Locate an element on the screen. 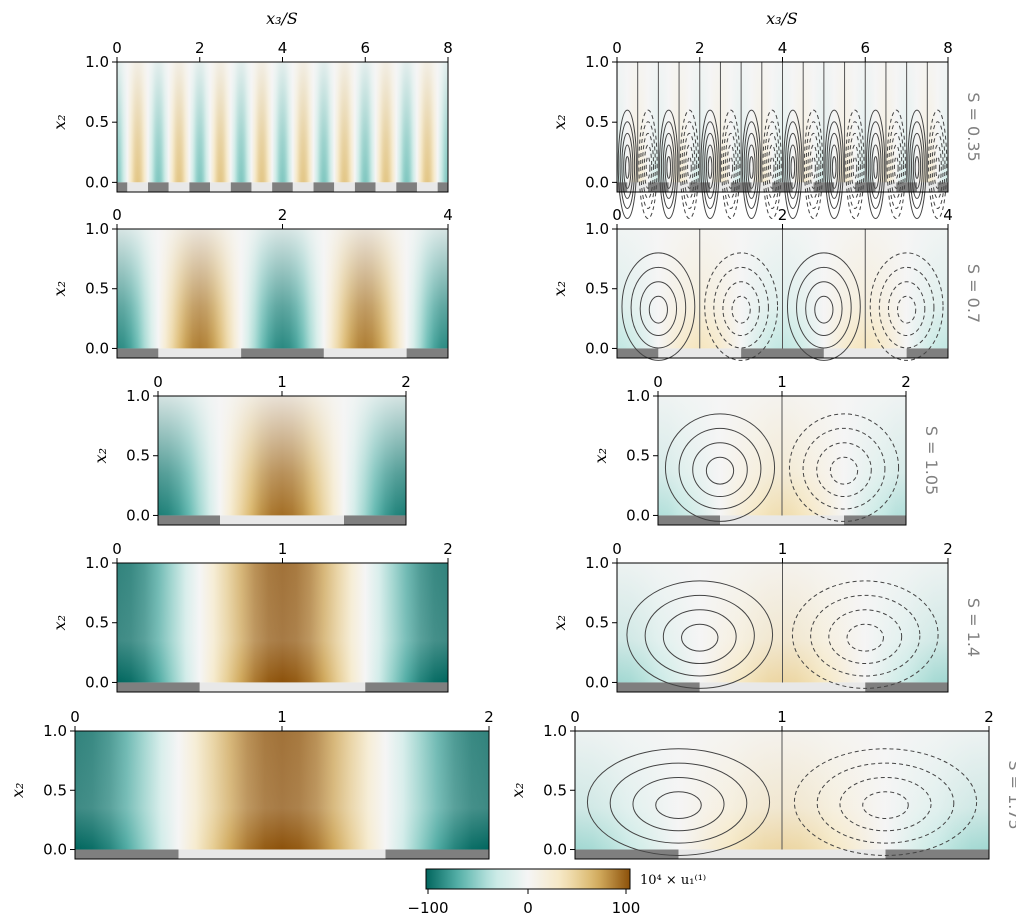 This screenshot has width=1016, height=916. colorbar: −100 0 100 10⁴ × u₁⁽¹⁾ is located at coordinates (556, 892).